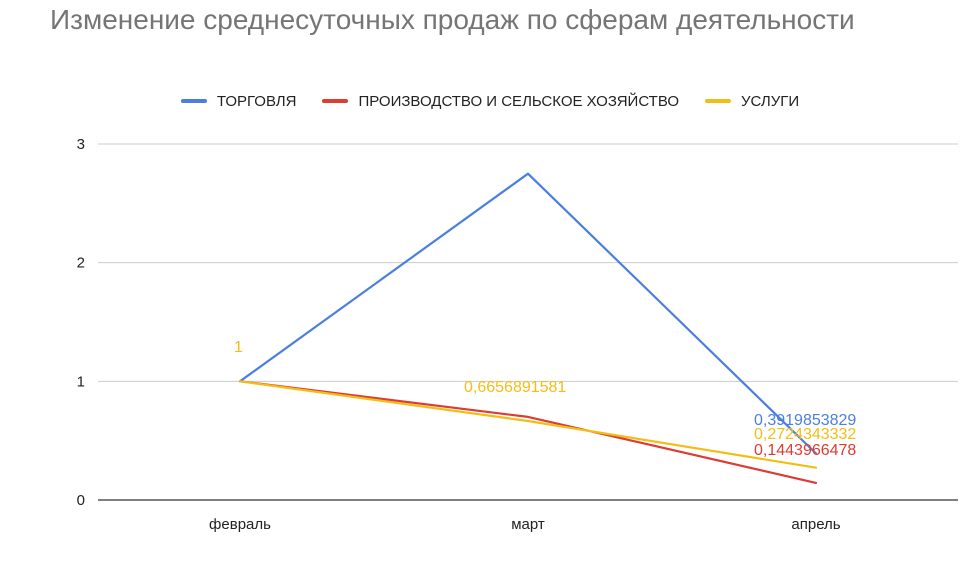  What do you see at coordinates (256, 101) in the screenshot?
I see `legend-label-trade: ТОРГОВЛЯ` at bounding box center [256, 101].